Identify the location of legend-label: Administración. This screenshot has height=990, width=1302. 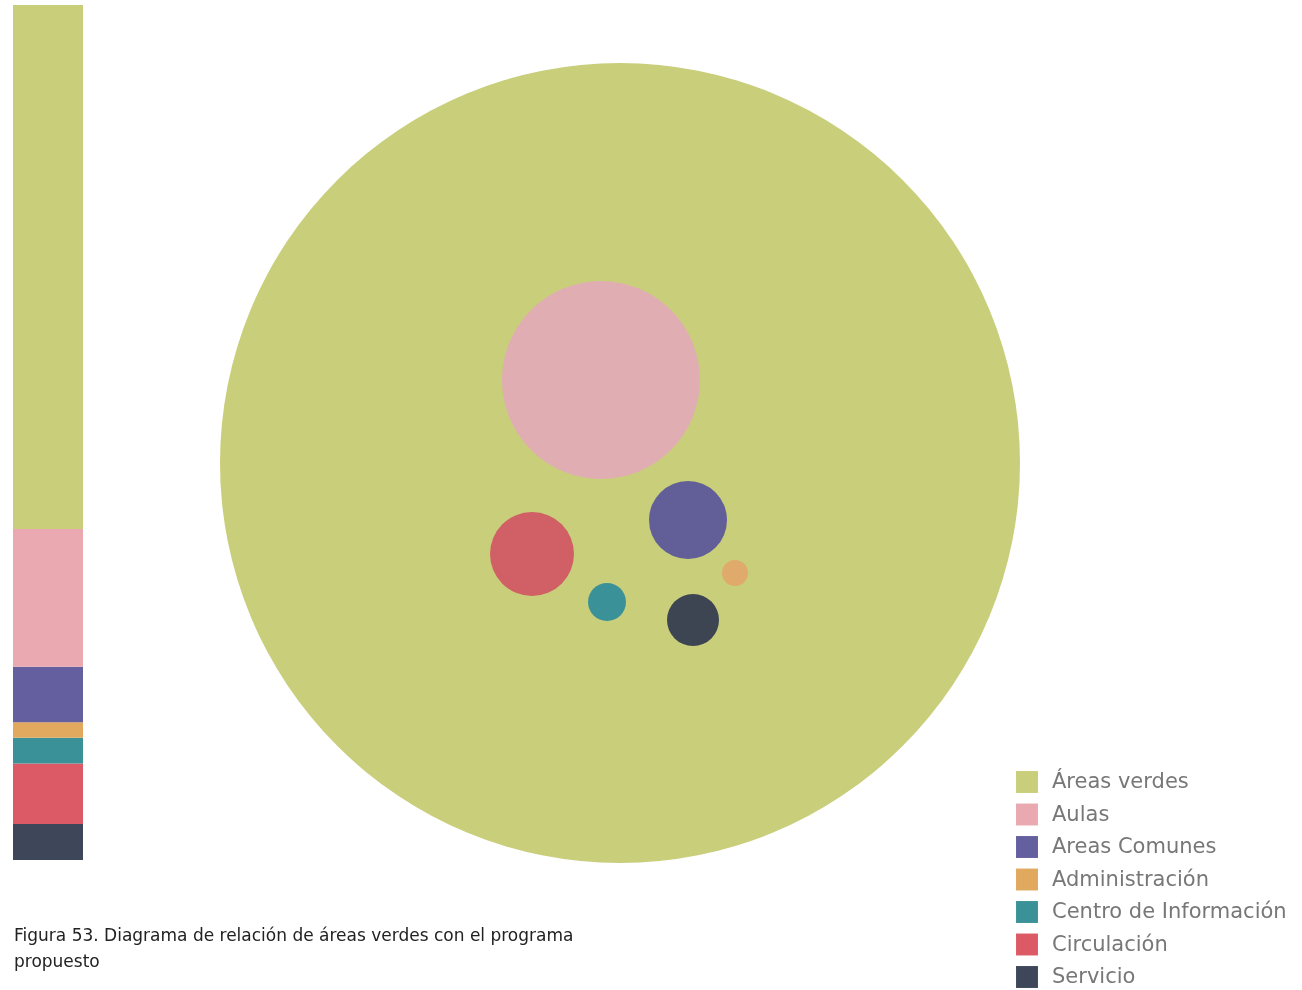
(1130, 878).